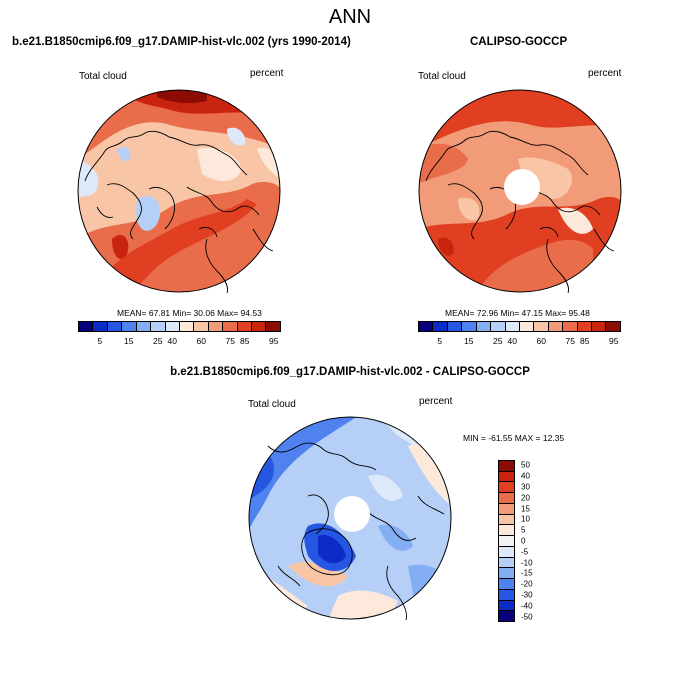 The height and width of the screenshot is (700, 700). I want to click on figure-title: ANN, so click(350, 17).